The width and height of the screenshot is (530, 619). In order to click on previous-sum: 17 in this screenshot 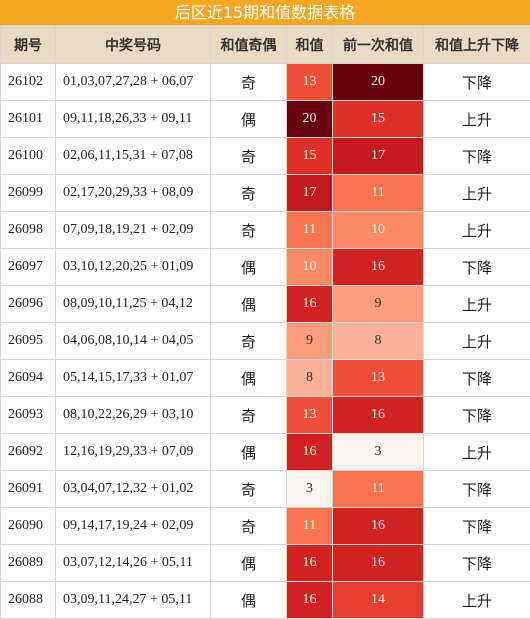, I will do `click(378, 156)`.